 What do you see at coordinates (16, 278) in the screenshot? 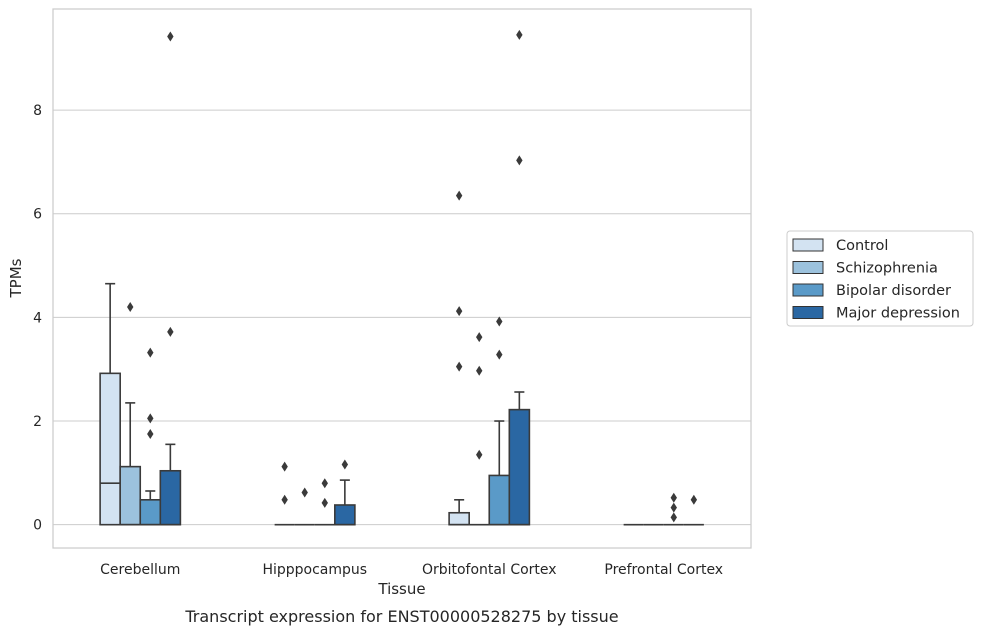
I see `y-axis-label: TPMs` at bounding box center [16, 278].